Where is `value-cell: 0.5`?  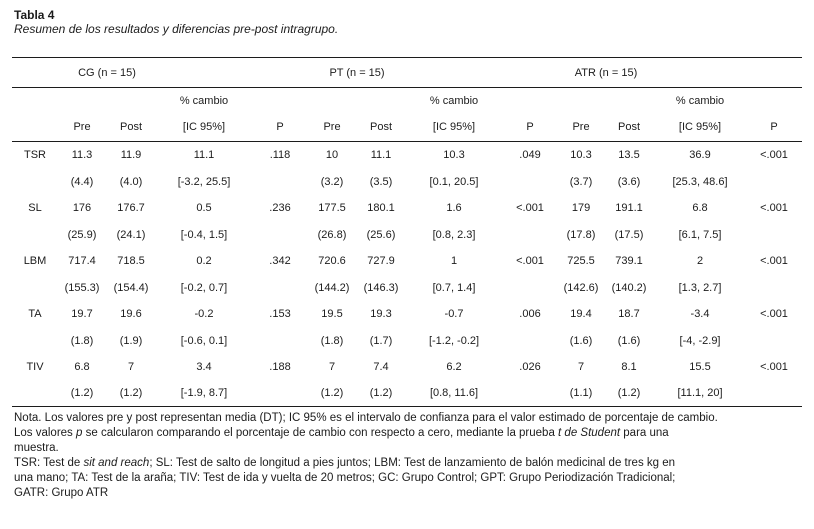
value-cell: 0.5 is located at coordinates (204, 208).